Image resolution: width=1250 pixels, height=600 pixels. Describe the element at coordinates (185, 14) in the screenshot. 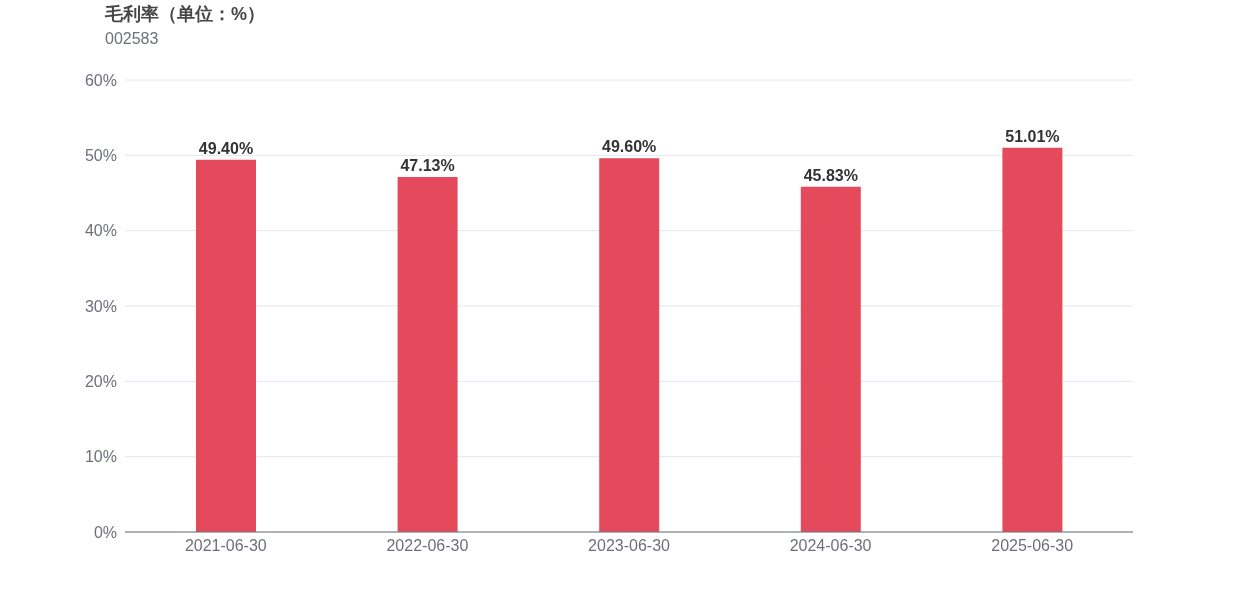

I see `chart-title: 毛利率（单位：%）` at that location.